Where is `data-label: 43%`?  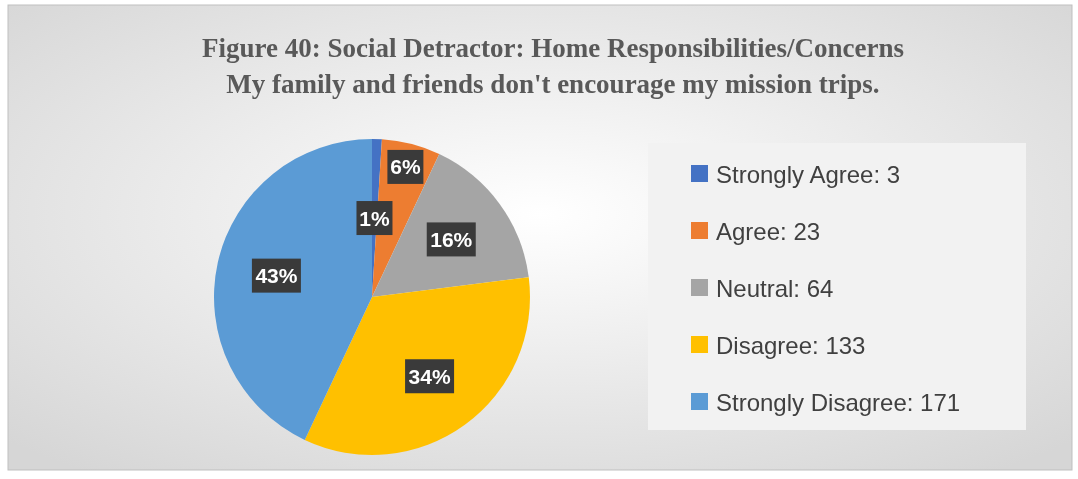 data-label: 43% is located at coordinates (276, 276).